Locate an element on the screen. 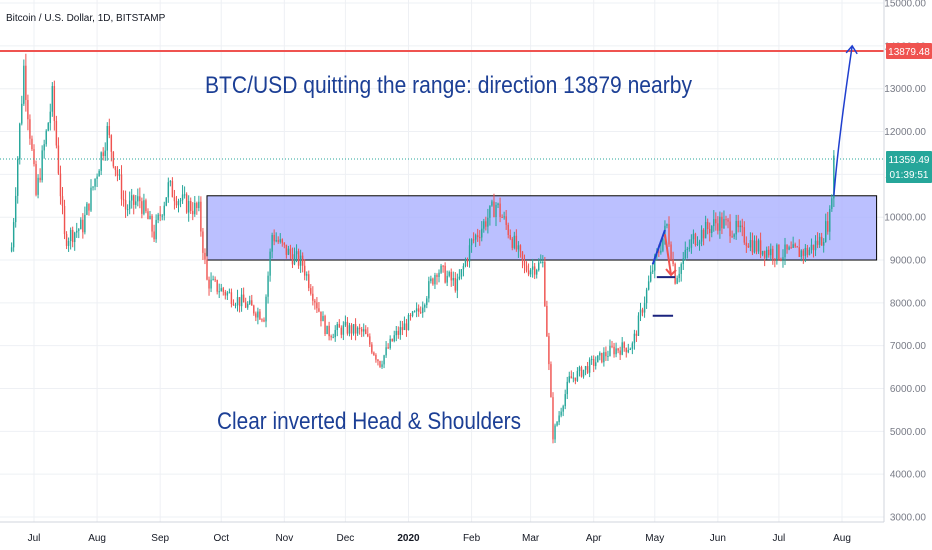  y-tick-label: 13000.00 is located at coordinates (905, 89).